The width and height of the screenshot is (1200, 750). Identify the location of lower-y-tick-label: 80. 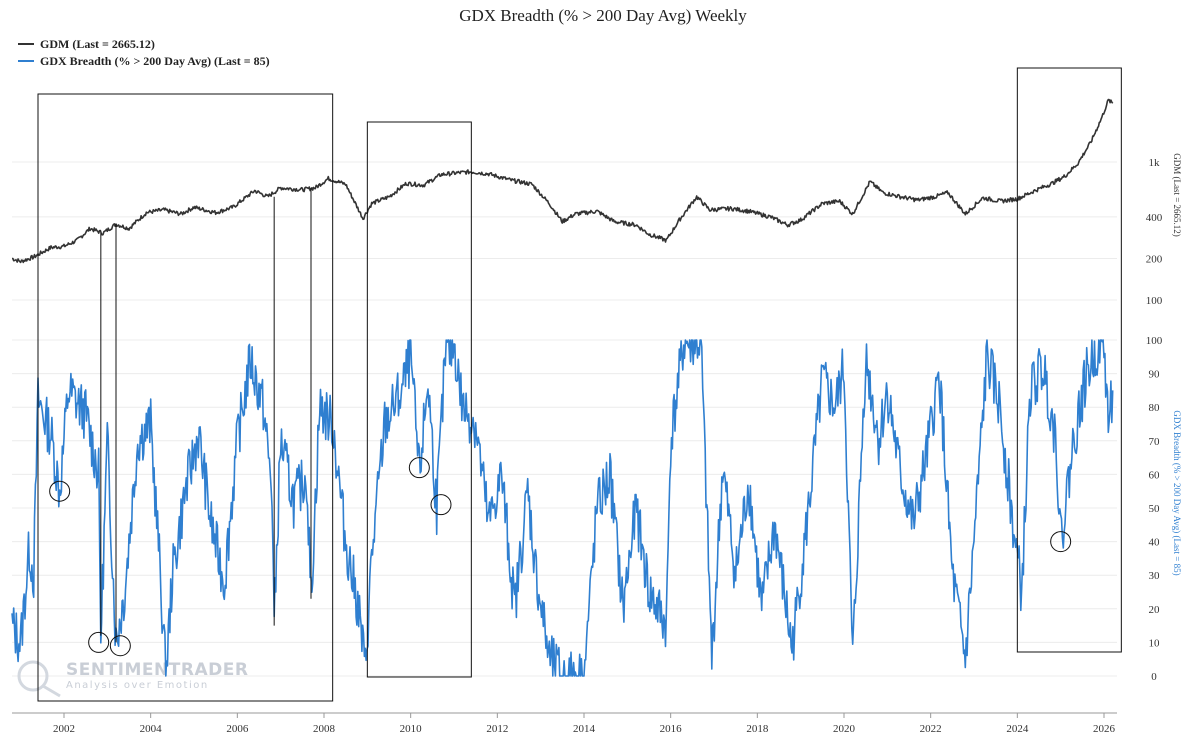
(1155, 408).